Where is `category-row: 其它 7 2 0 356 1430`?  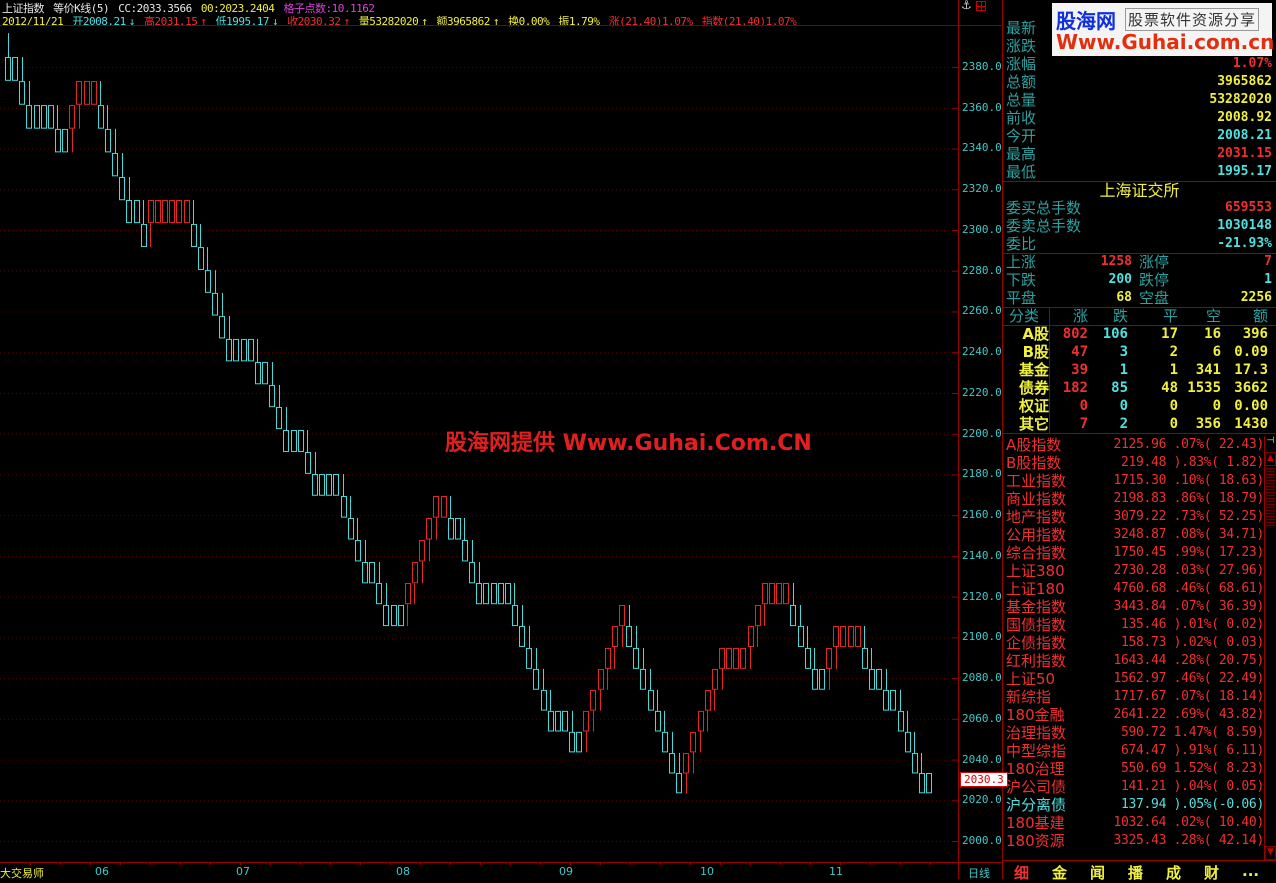 category-row: 其它 7 2 0 356 1430 is located at coordinates (1135, 424).